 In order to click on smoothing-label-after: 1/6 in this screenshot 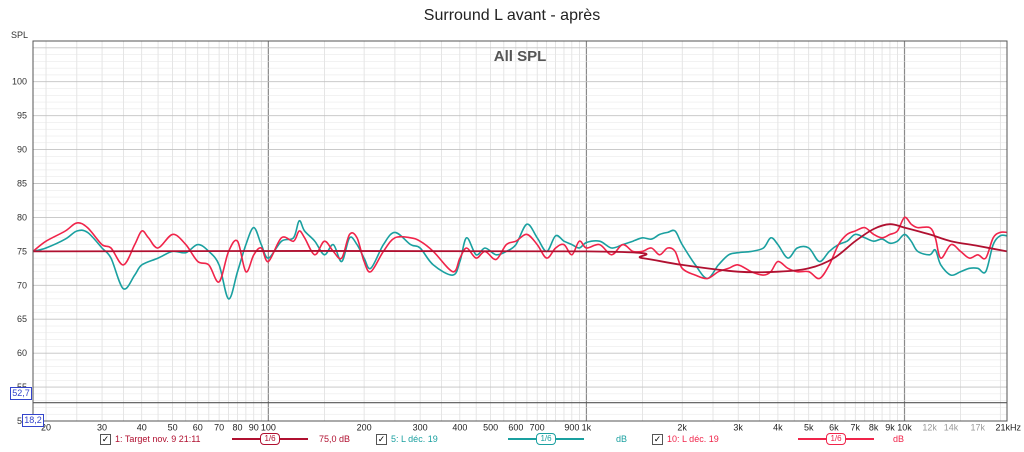, I will do `click(836, 439)`.